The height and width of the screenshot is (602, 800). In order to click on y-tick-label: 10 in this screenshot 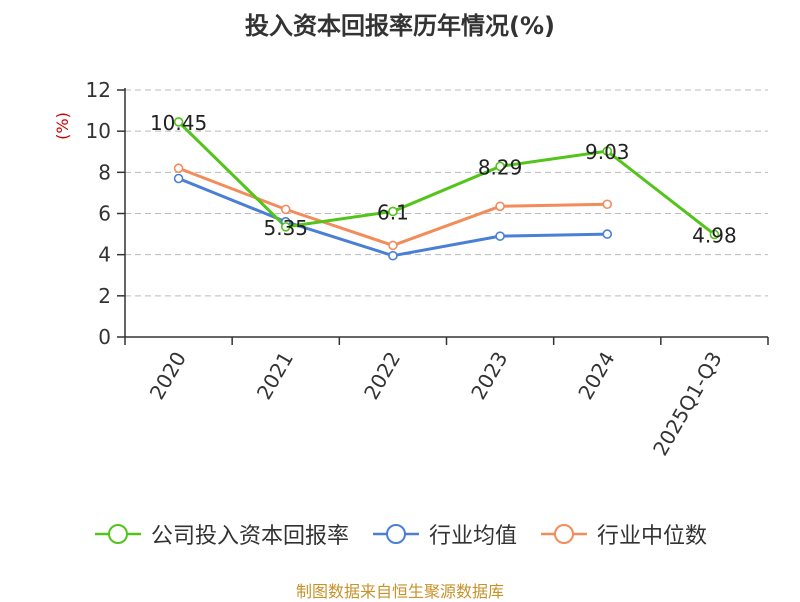, I will do `click(98, 131)`.